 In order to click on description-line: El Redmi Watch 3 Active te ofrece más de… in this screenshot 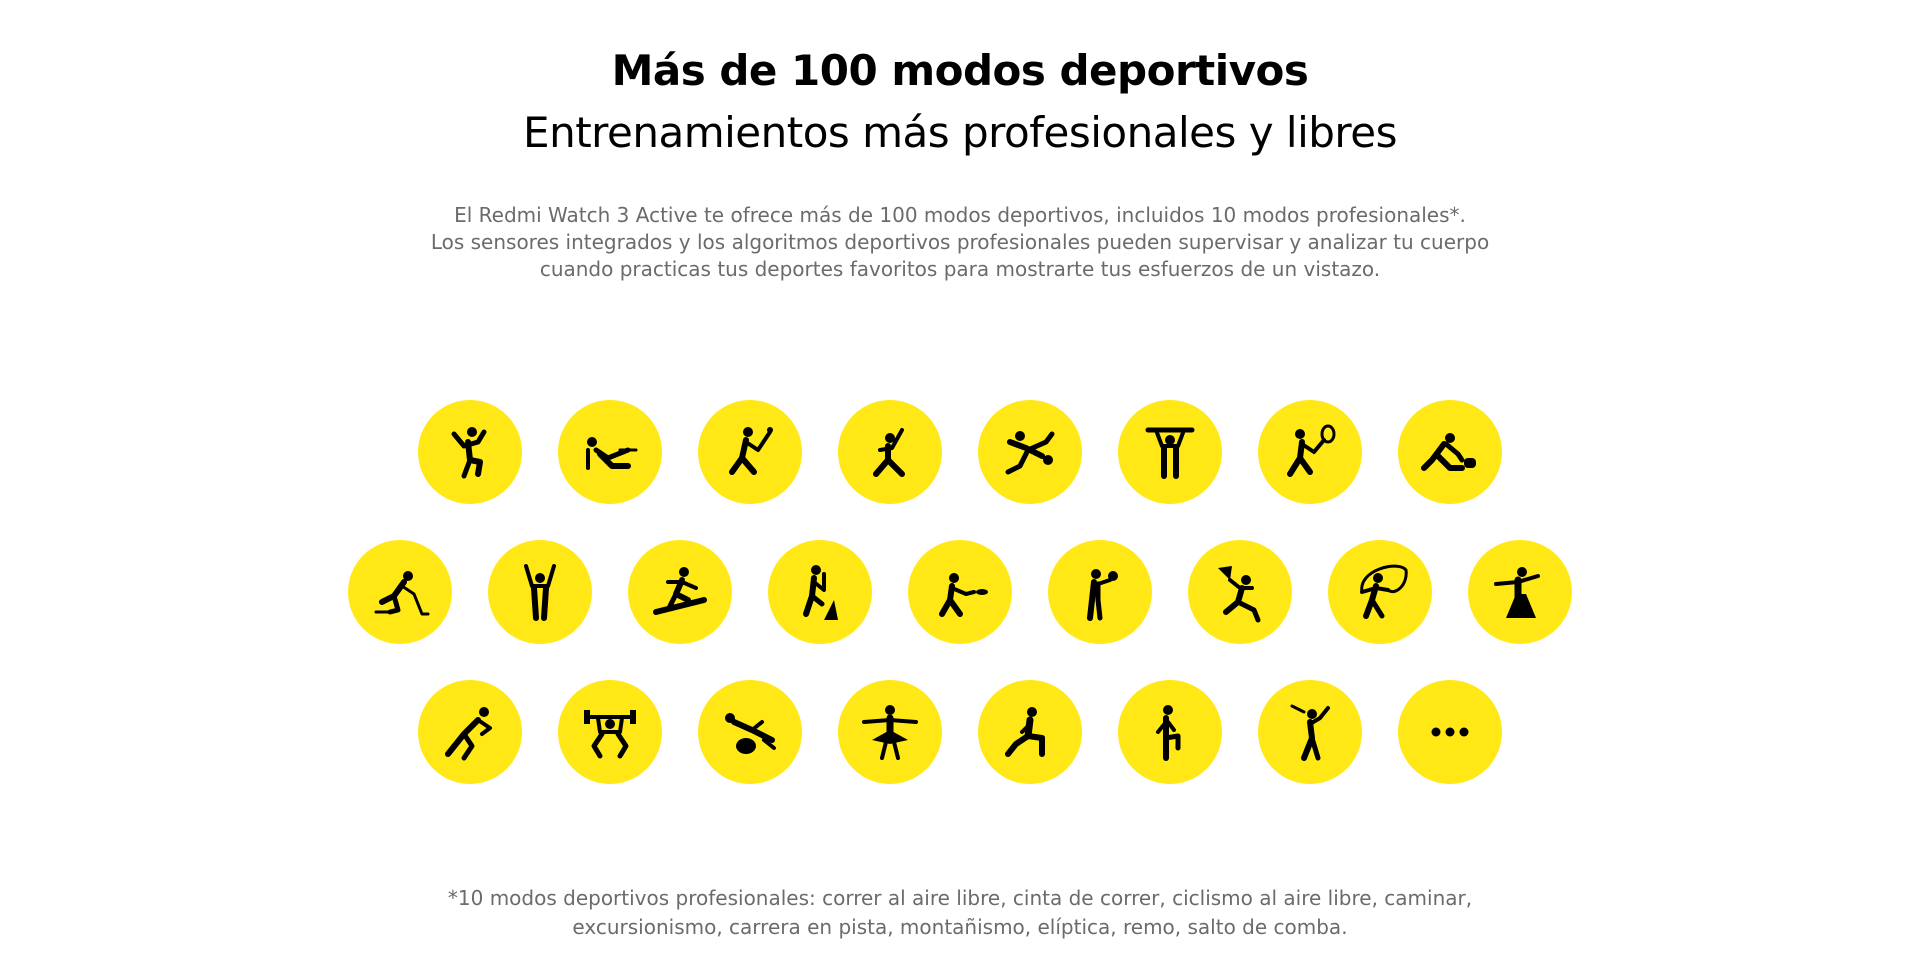, I will do `click(960, 215)`.